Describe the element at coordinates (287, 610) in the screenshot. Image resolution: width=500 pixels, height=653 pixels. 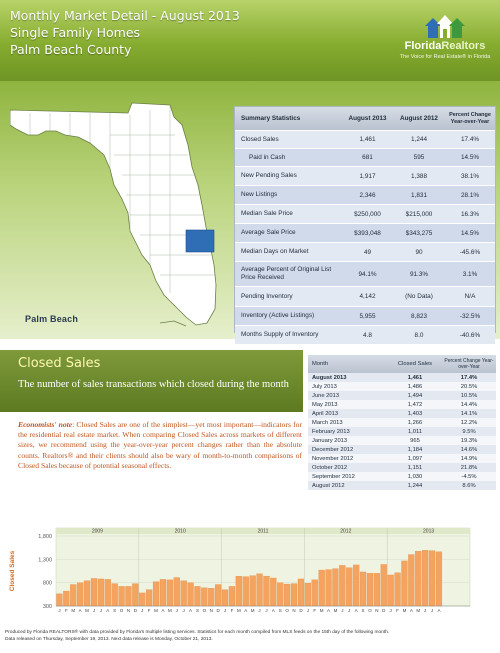
I see `chart-month-label: O` at that location.